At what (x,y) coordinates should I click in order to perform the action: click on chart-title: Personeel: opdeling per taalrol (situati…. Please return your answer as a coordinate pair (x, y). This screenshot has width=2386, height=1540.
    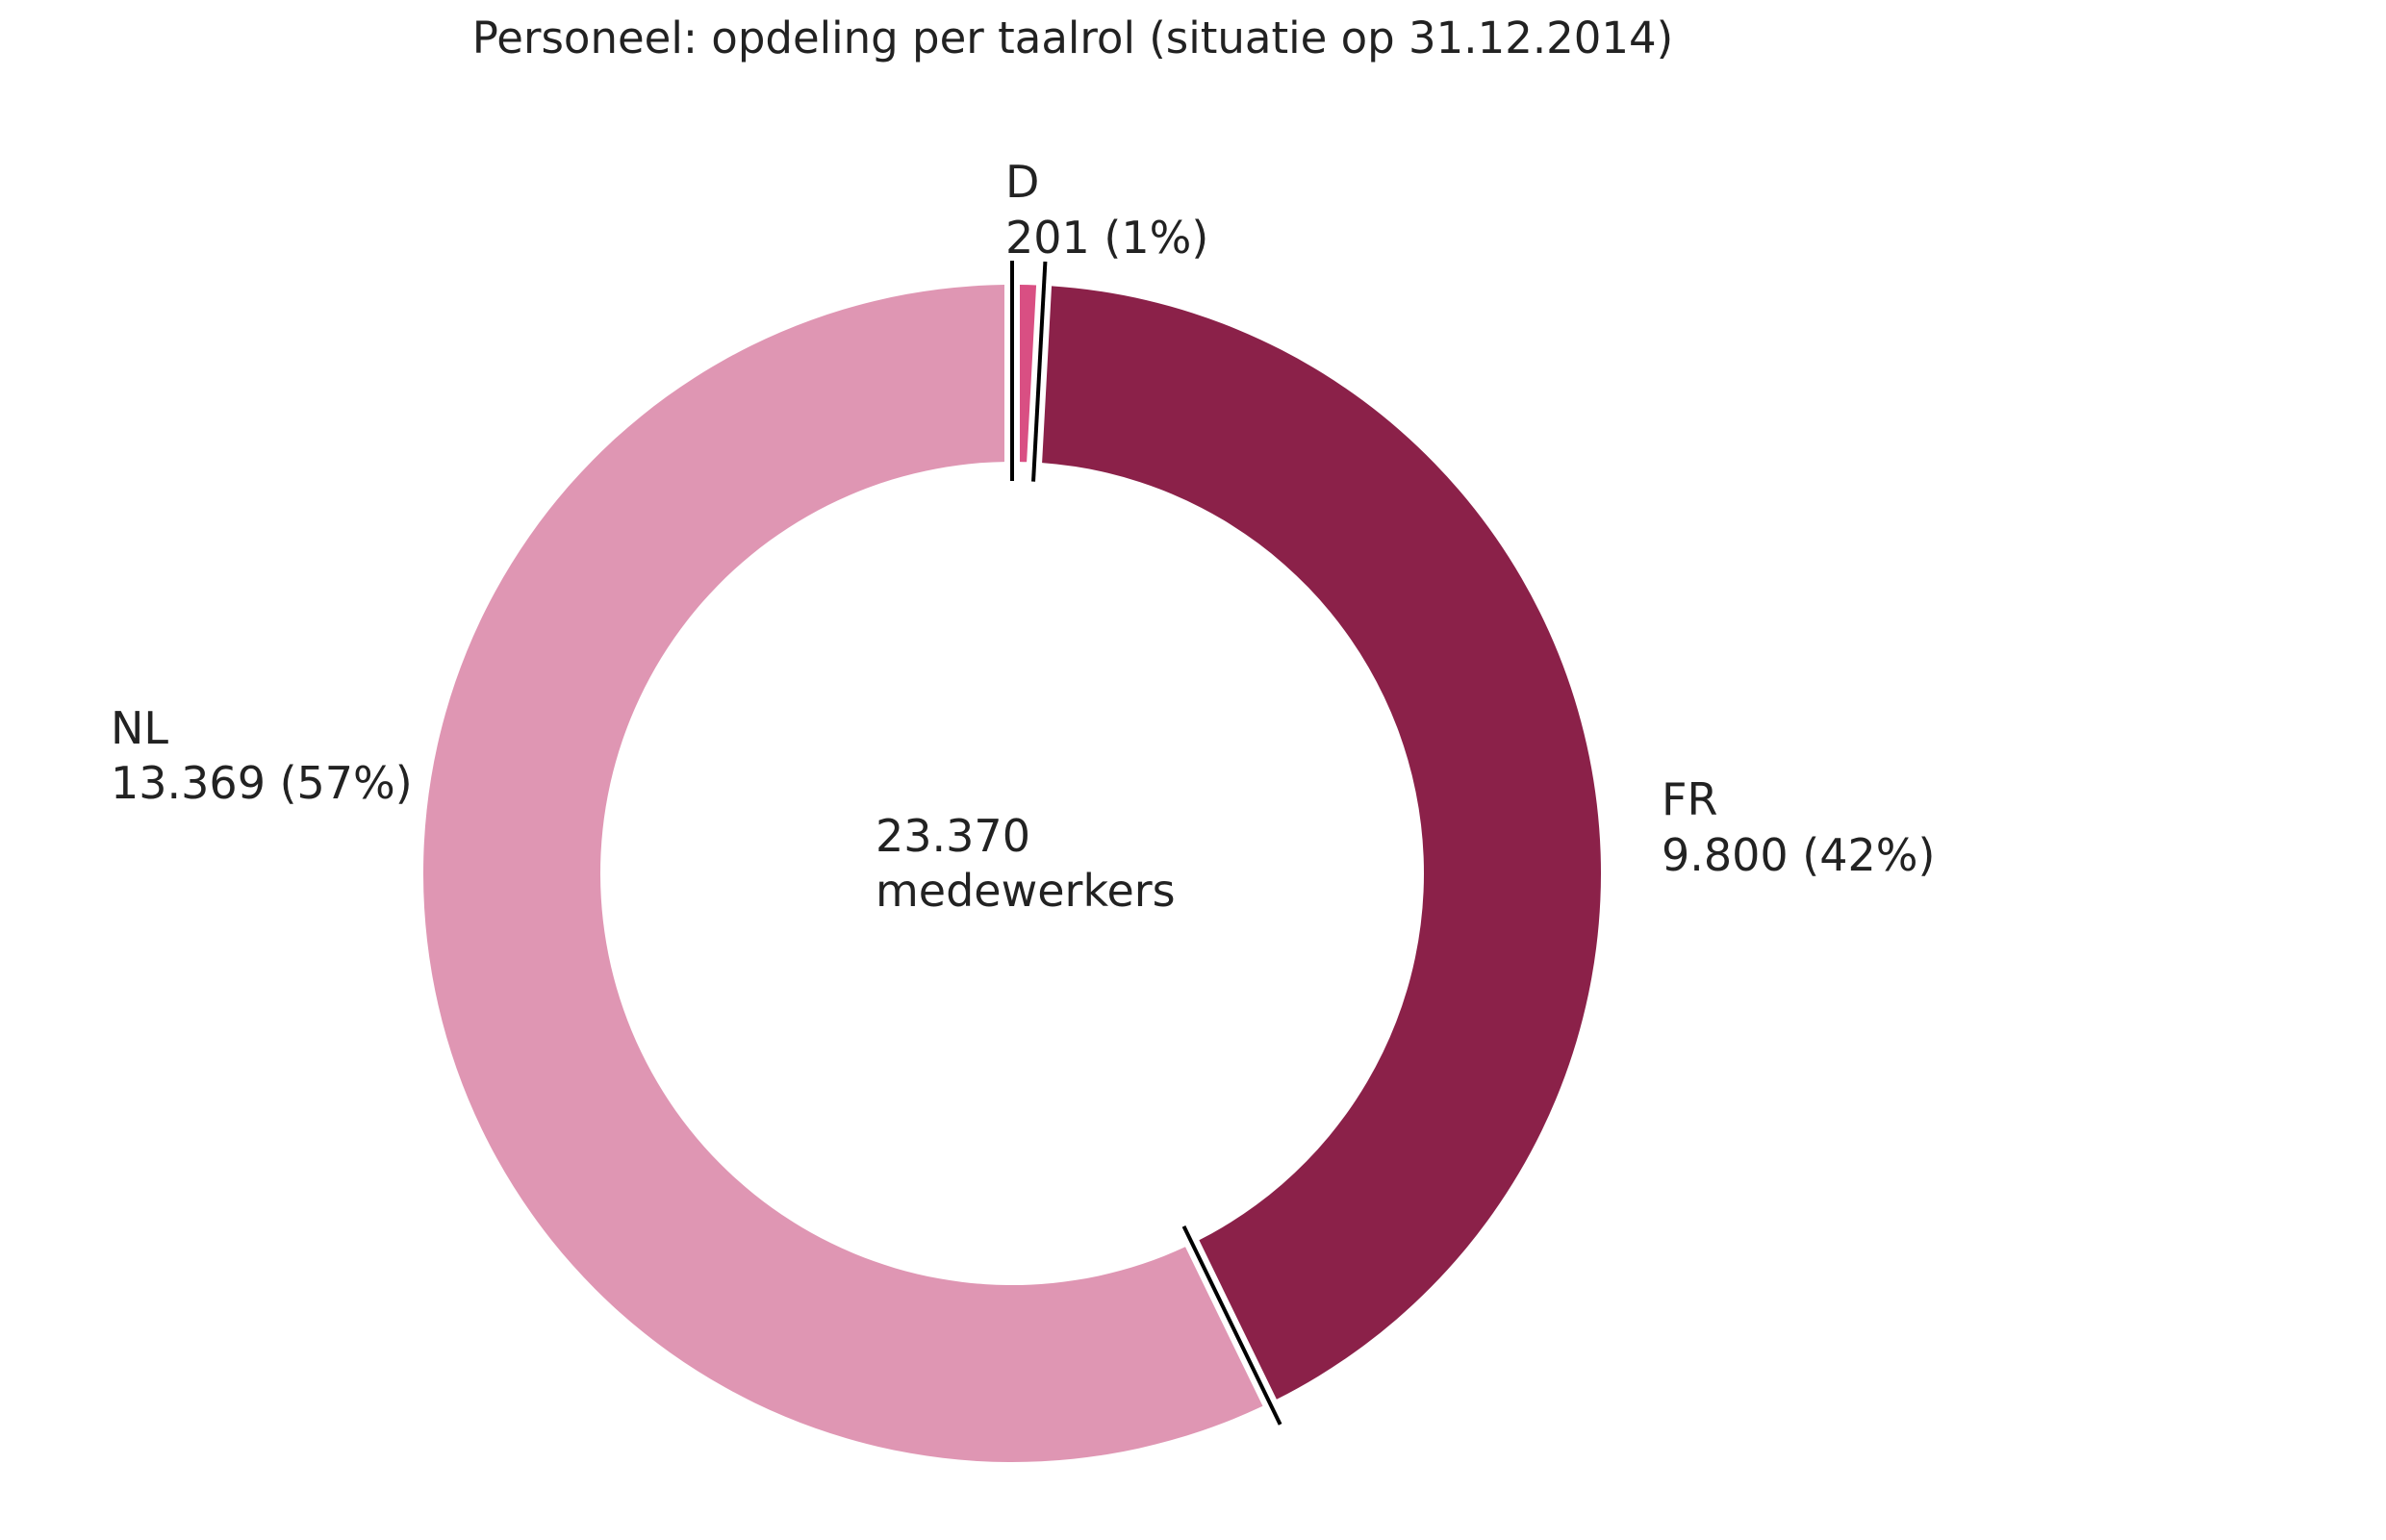
    Looking at the image, I should click on (1073, 38).